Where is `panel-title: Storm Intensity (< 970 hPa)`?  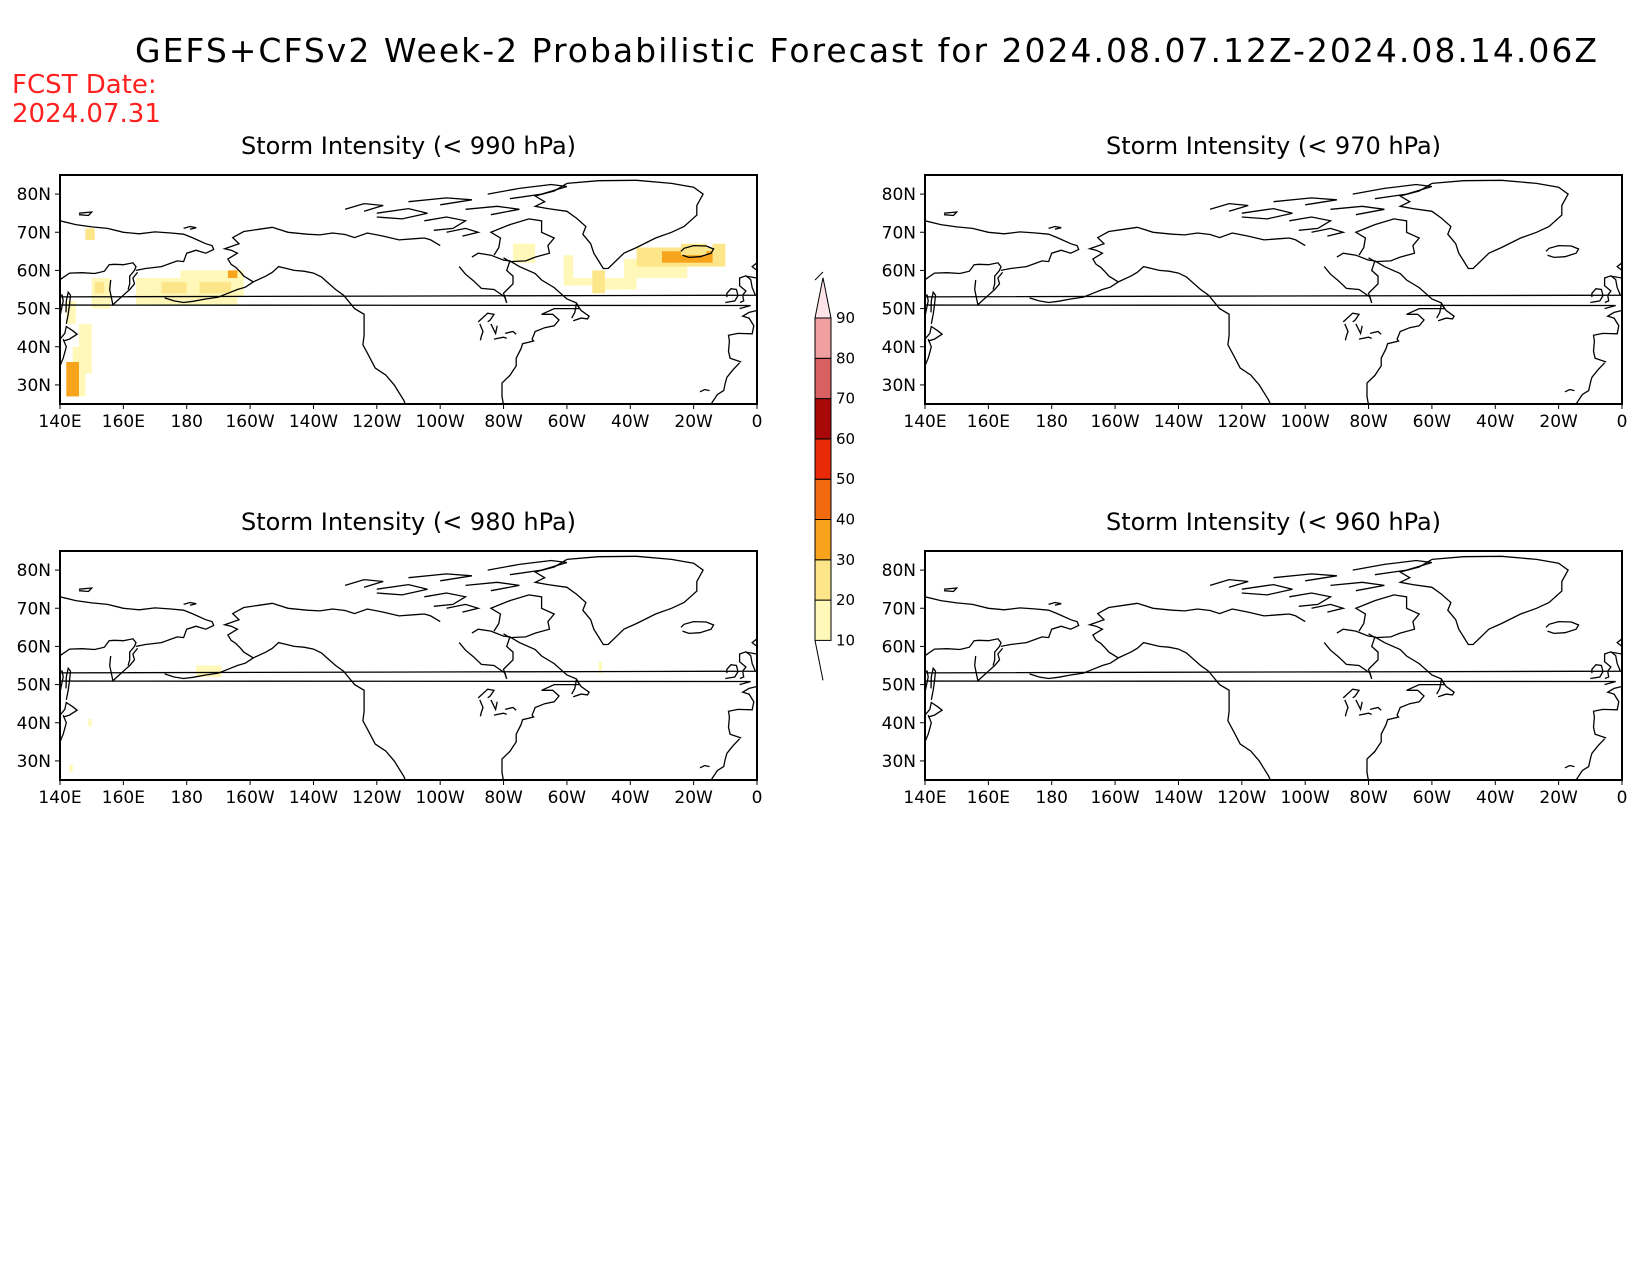 panel-title: Storm Intensity (< 970 hPa) is located at coordinates (1273, 146).